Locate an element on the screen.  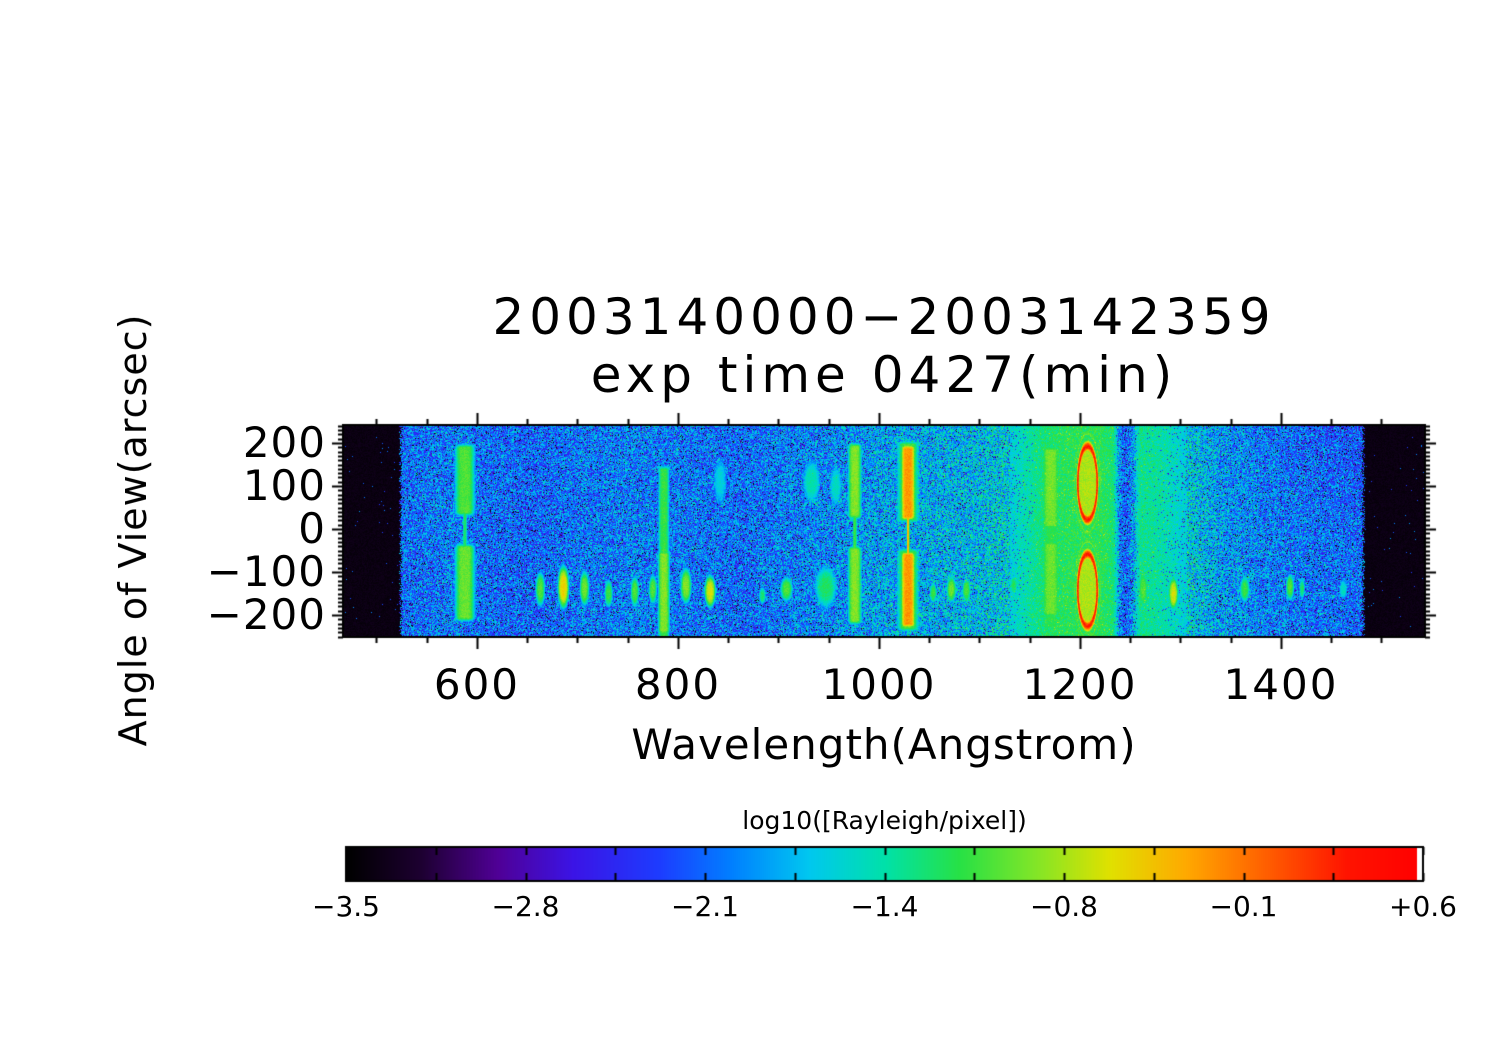
y-tick-label--200: −200 is located at coordinates (266, 615).